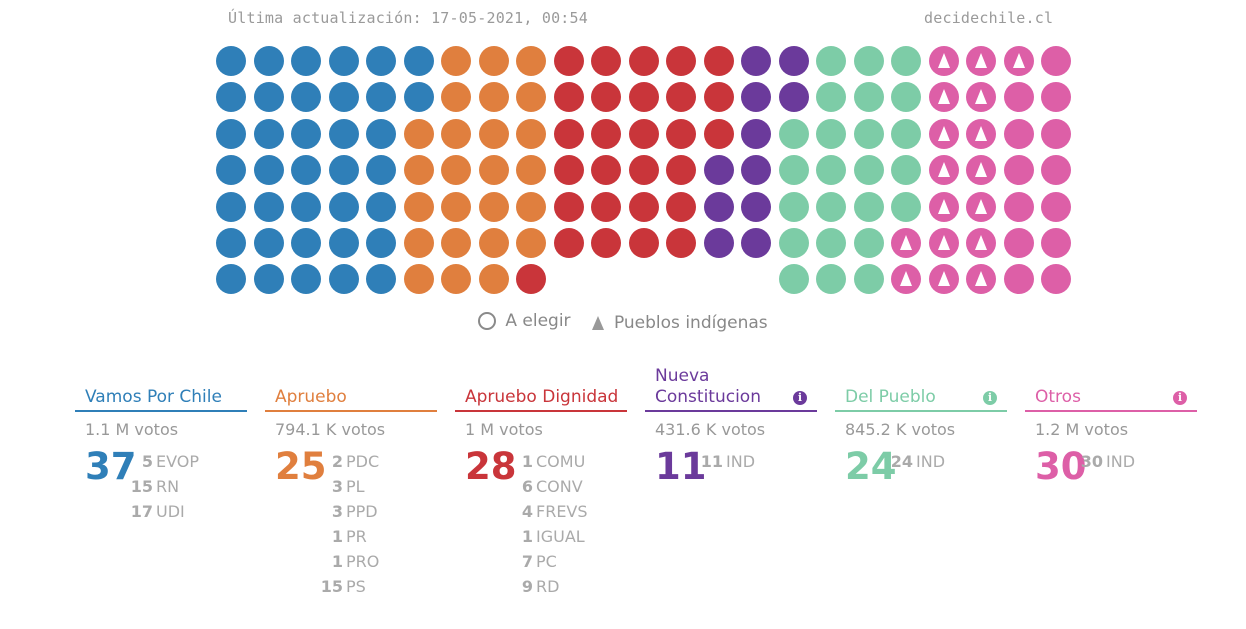 The image size is (1246, 629). Describe the element at coordinates (363, 561) in the screenshot. I see `party-label: PRO` at that location.